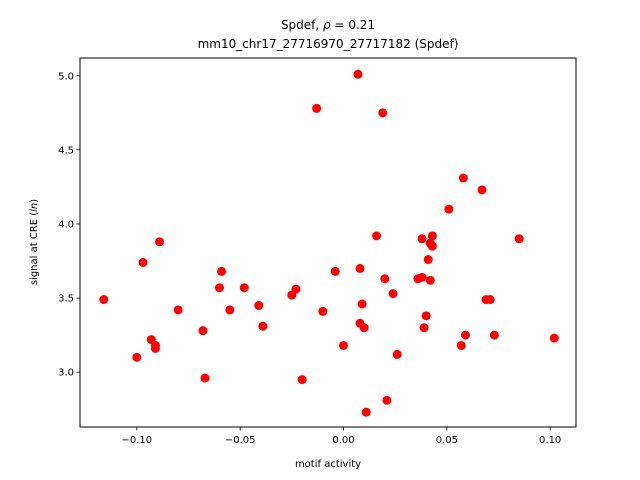 The height and width of the screenshot is (480, 640). I want to click on chart-title-line1: Spdef, ρ = 0.21, so click(328, 25).